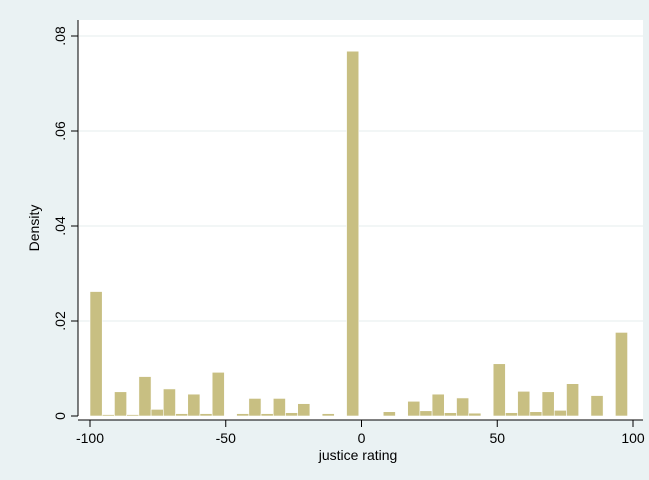  Describe the element at coordinates (633, 438) in the screenshot. I see `x-tick-label: 100` at that location.